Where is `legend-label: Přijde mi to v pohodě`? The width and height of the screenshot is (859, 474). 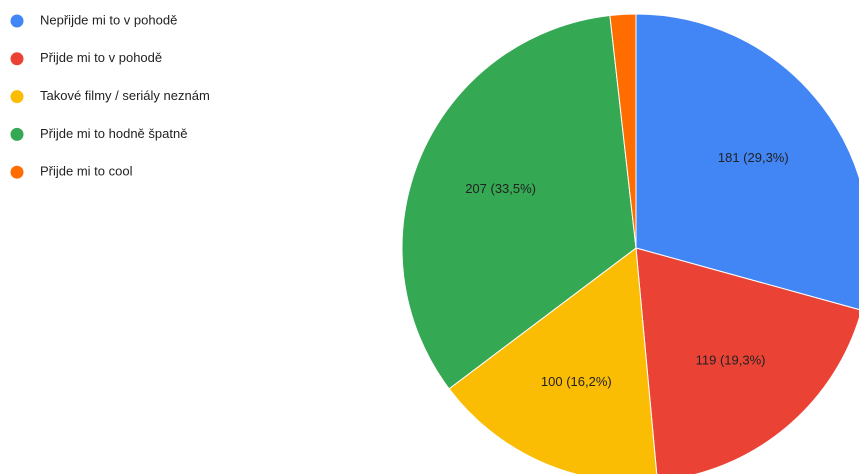
legend-label: Přijde mi to v pohodě is located at coordinates (101, 57).